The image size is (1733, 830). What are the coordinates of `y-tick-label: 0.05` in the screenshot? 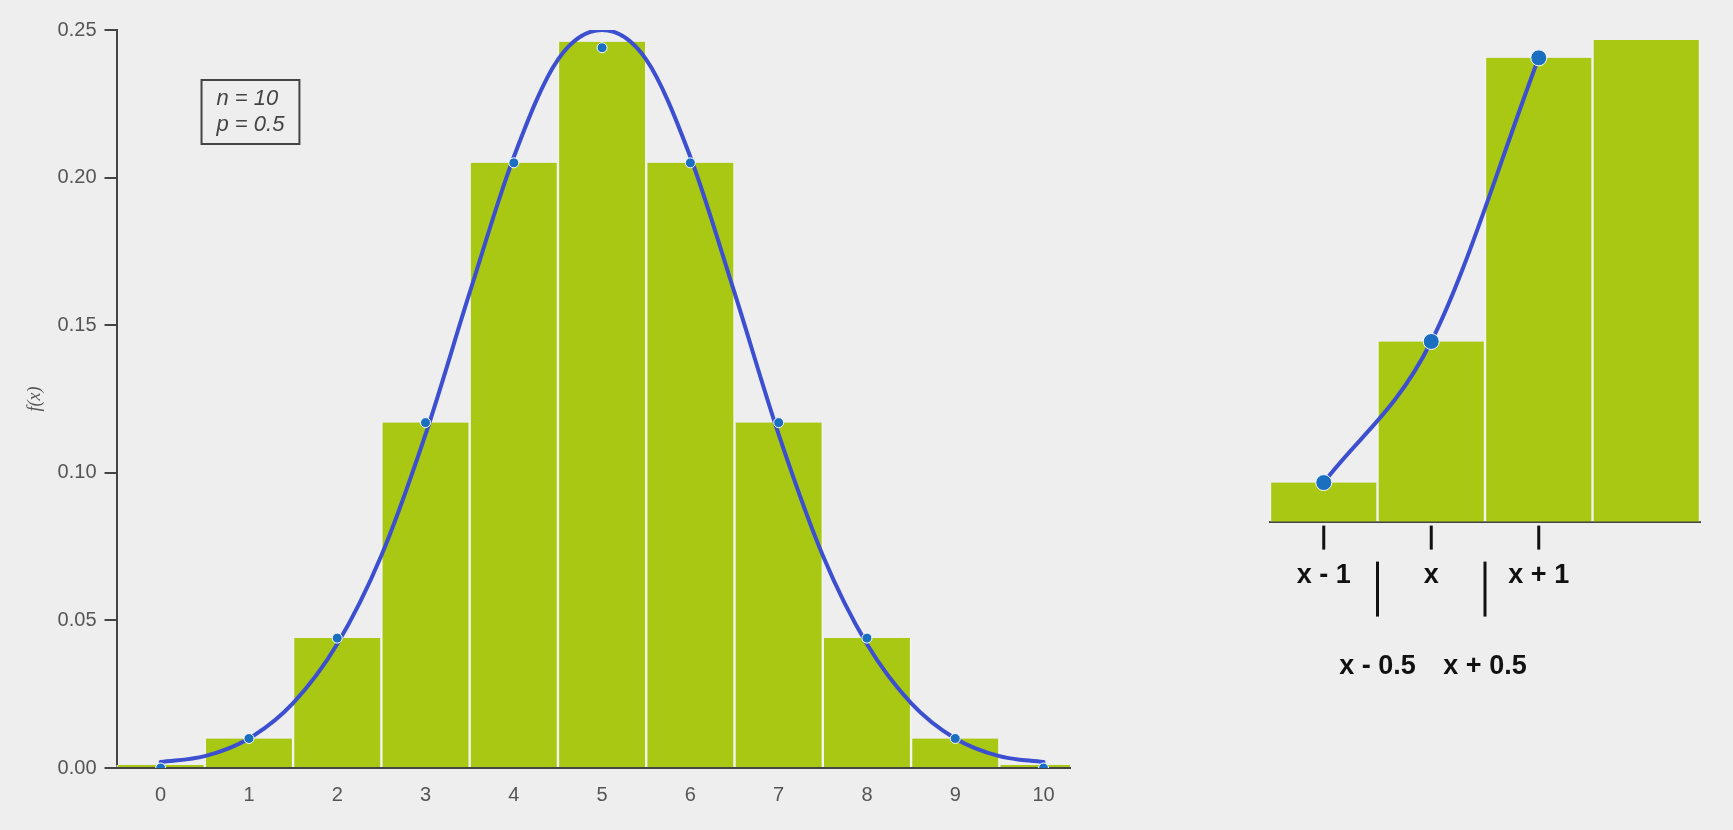 It's located at (77, 618).